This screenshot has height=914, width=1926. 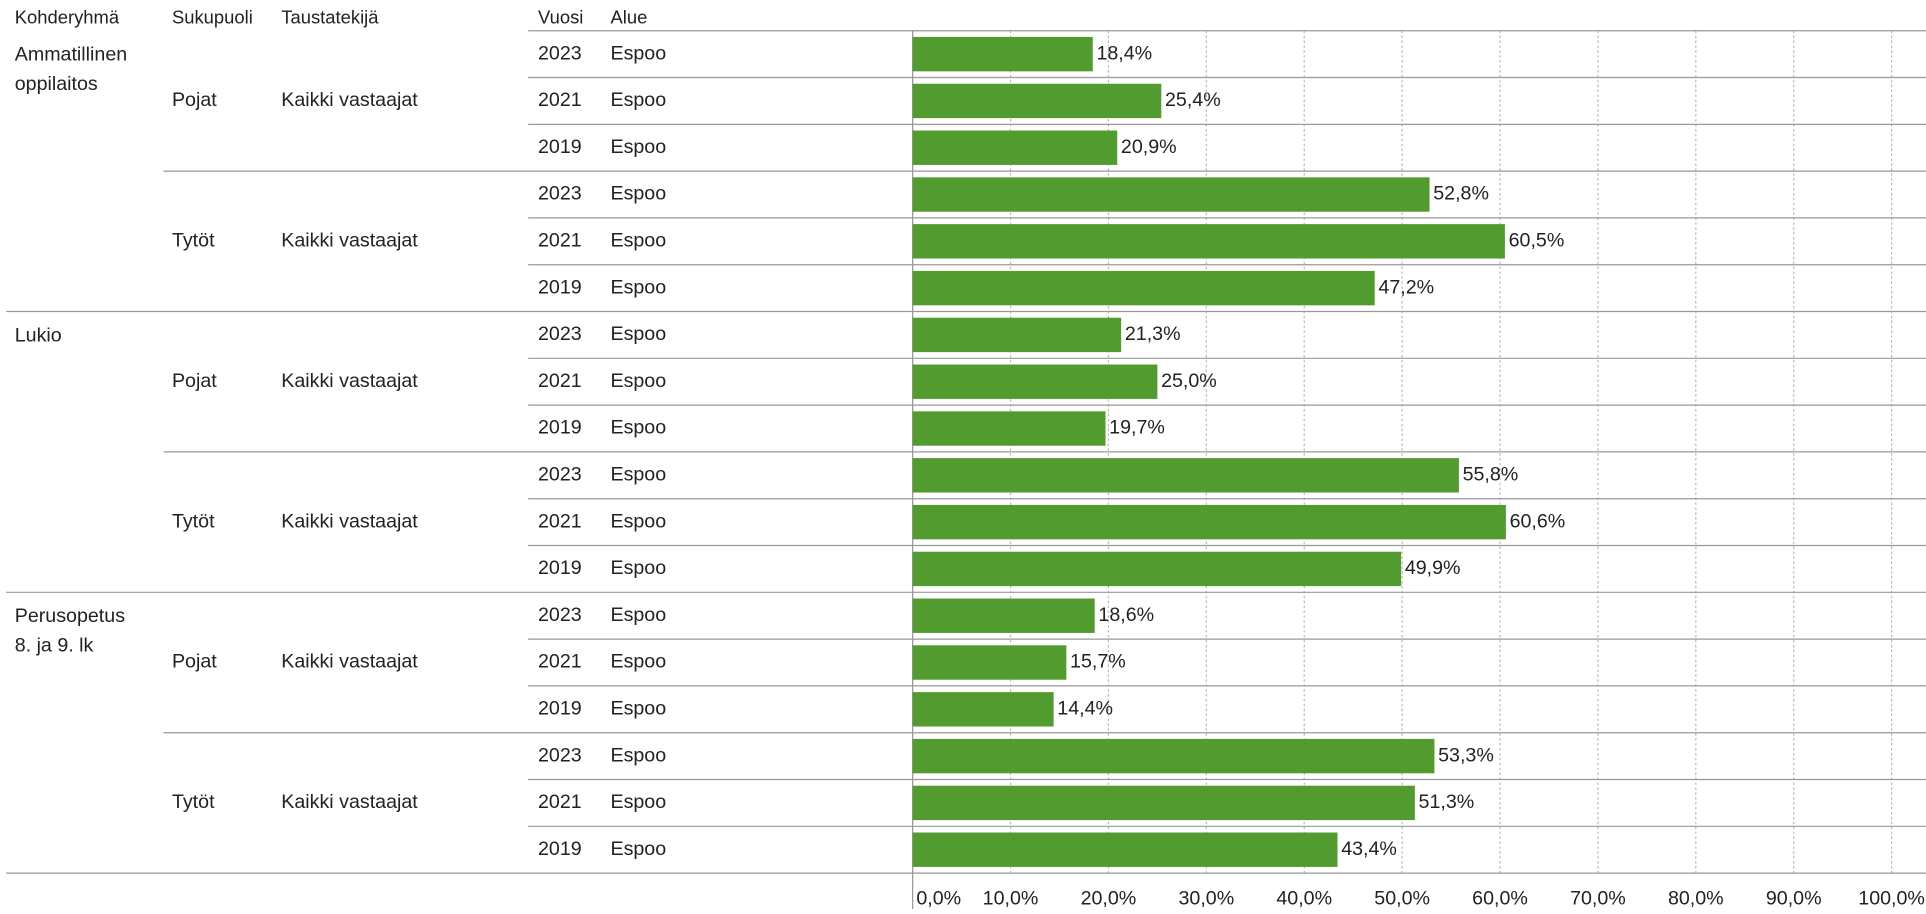 What do you see at coordinates (1433, 568) in the screenshot?
I see `value-label: 49,9%` at bounding box center [1433, 568].